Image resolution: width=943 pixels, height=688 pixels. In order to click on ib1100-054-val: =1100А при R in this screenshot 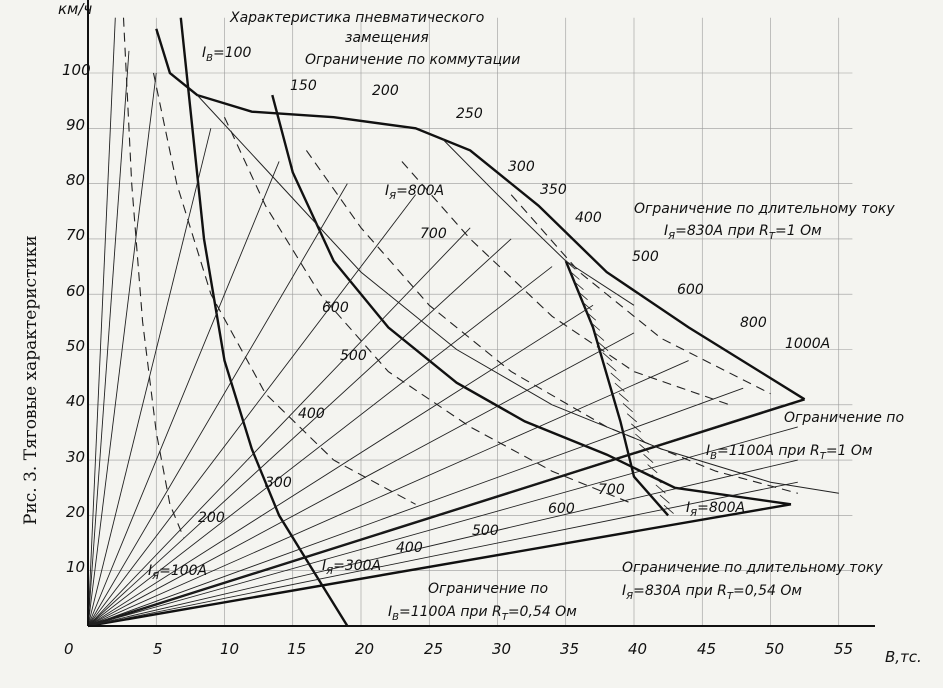, I will do `click(450, 612)`.